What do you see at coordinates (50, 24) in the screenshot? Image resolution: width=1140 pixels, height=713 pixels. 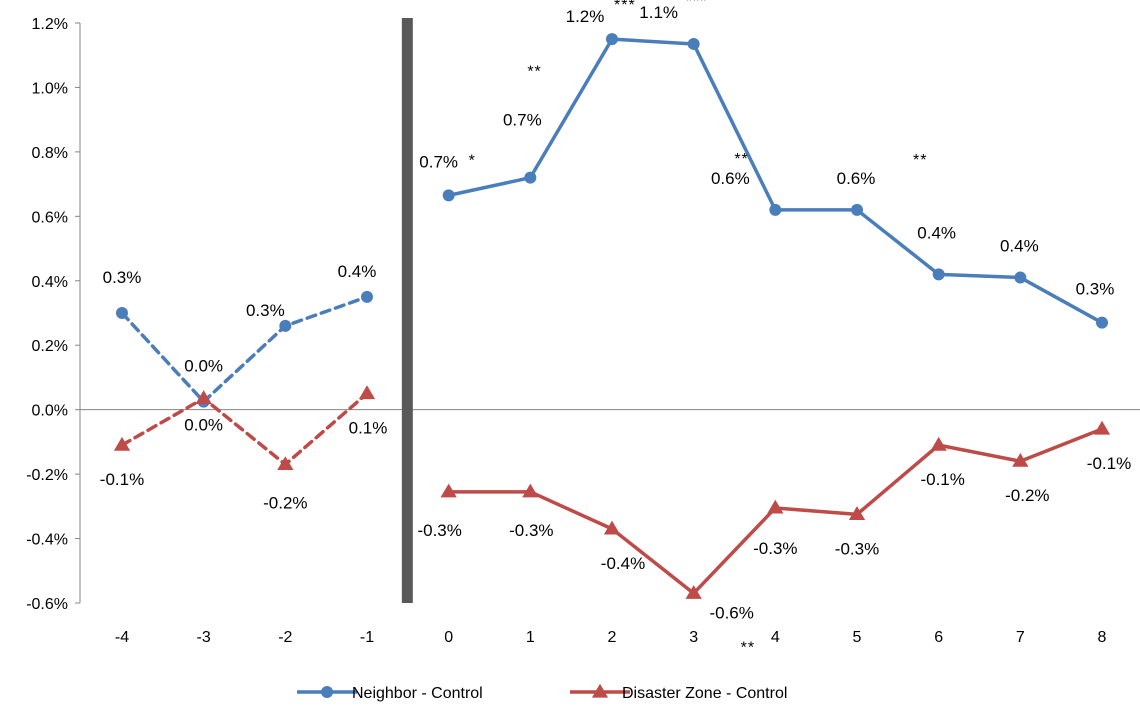 I see `y-tick-label: 1.2%` at bounding box center [50, 24].